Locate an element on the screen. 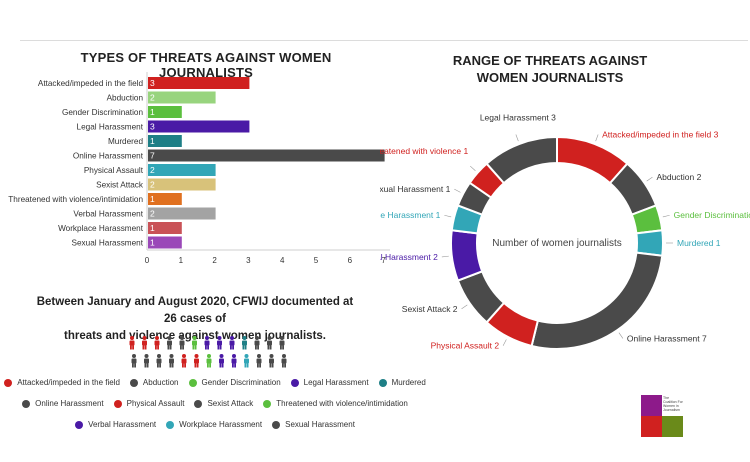  bar-value-label: 3 is located at coordinates (152, 127).